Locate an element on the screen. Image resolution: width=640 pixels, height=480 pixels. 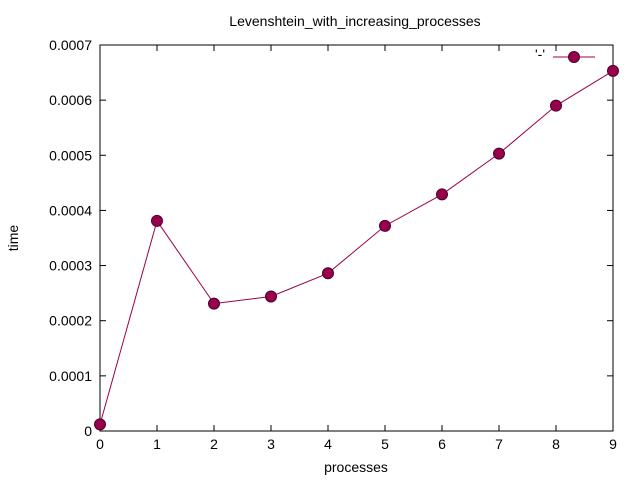
x-tick-label: 8 is located at coordinates (556, 444).